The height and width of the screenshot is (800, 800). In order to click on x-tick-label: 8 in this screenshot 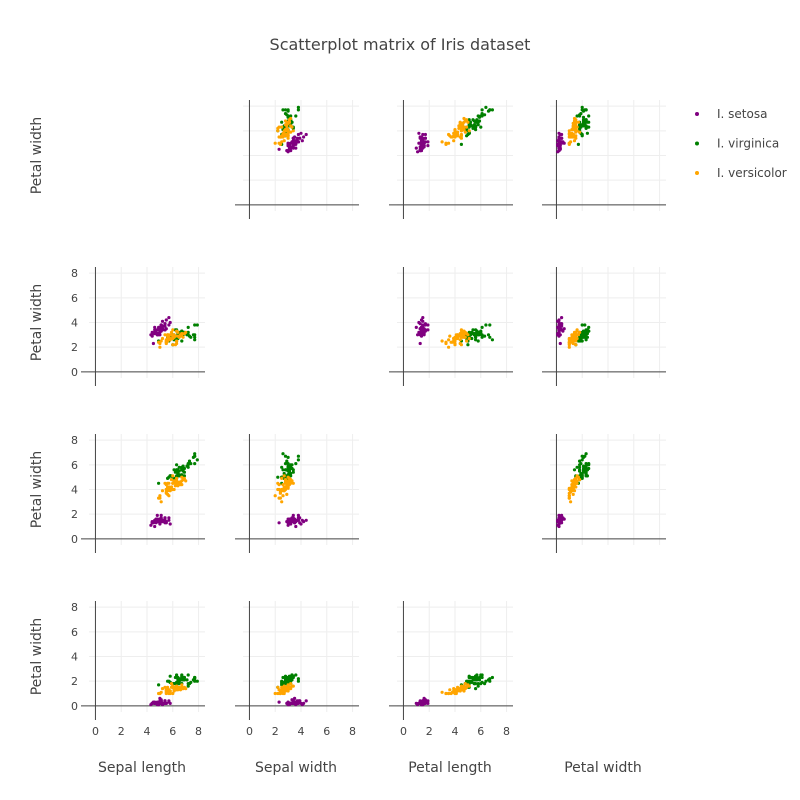, I will do `click(352, 731)`.